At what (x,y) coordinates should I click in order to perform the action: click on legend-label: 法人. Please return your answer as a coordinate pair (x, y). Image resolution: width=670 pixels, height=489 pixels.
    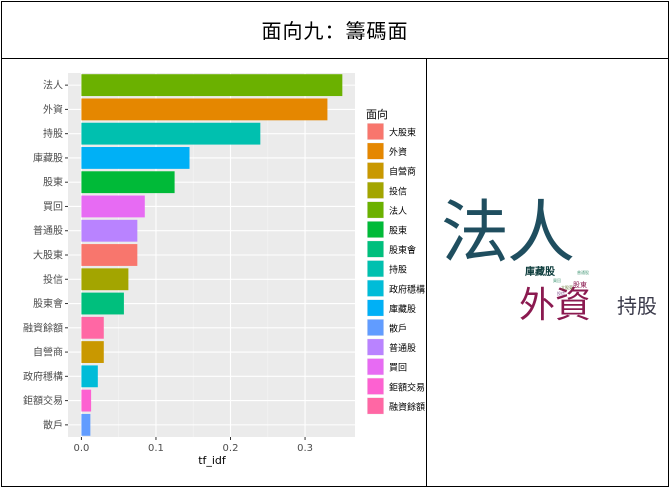
    Looking at the image, I should click on (398, 211).